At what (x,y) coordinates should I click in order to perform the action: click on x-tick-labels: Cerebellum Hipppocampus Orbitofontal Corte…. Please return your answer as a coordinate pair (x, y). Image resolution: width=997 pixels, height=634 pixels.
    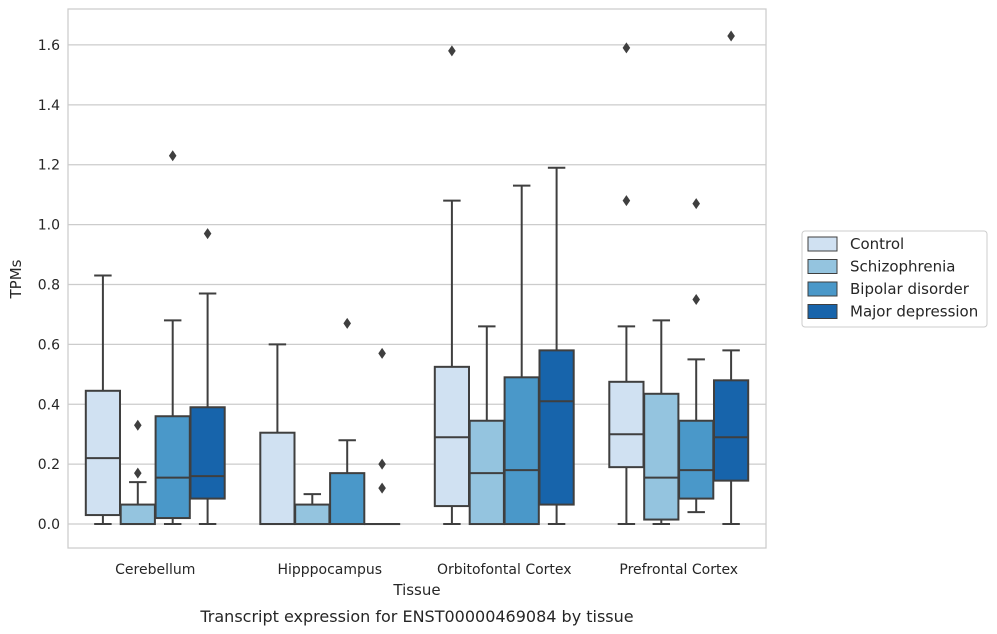
    Looking at the image, I should click on (426, 570).